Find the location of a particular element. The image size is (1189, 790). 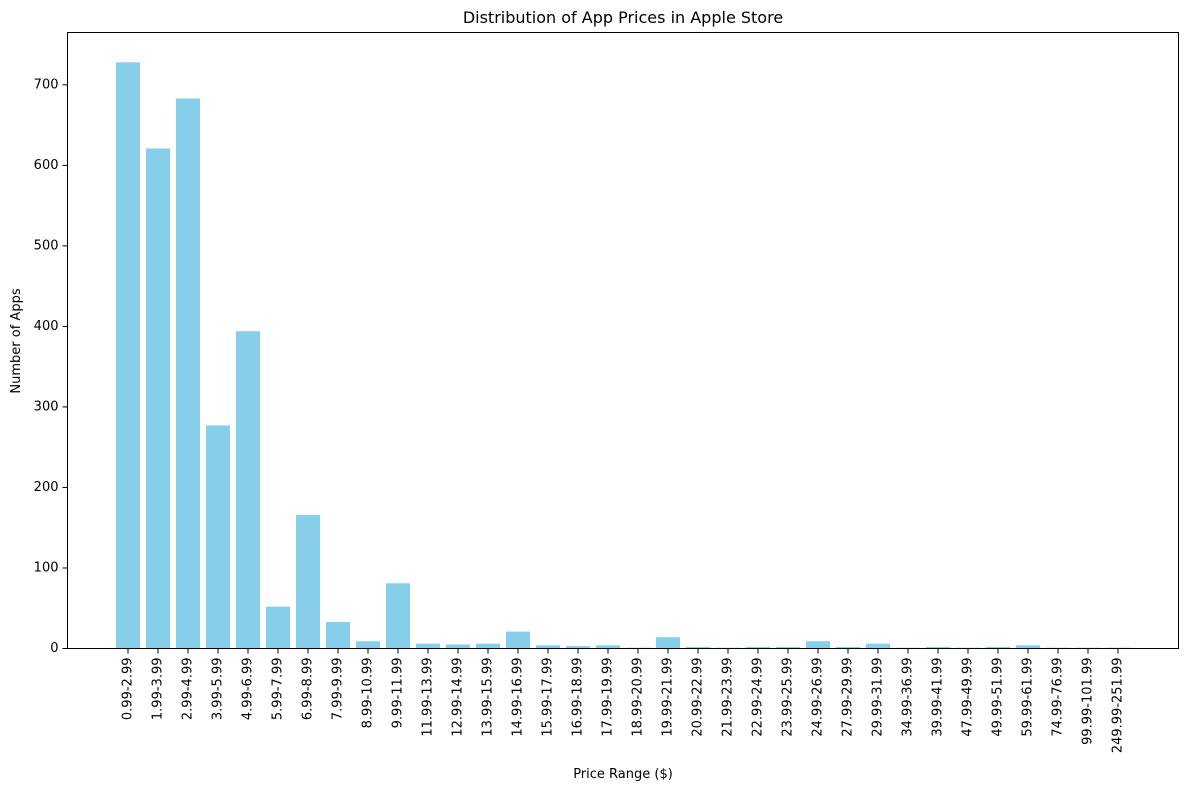

x-tick-label: 0.99-2.99 is located at coordinates (128, 689).